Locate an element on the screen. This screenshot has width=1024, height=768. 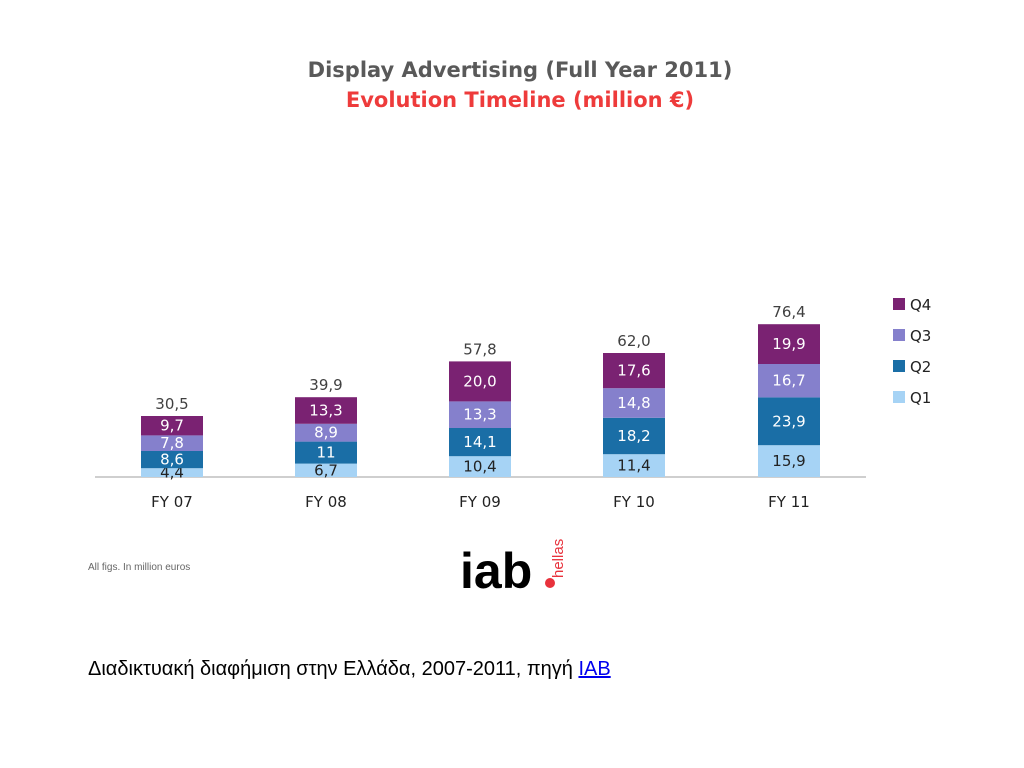
data-label: 23,9 is located at coordinates (788, 421).